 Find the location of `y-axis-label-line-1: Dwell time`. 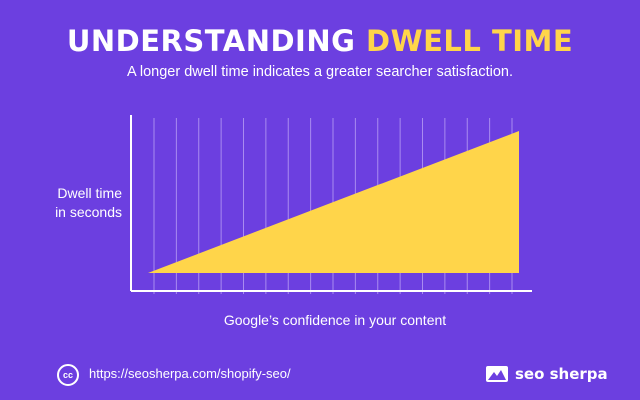

y-axis-label-line-1: Dwell time is located at coordinates (89, 193).